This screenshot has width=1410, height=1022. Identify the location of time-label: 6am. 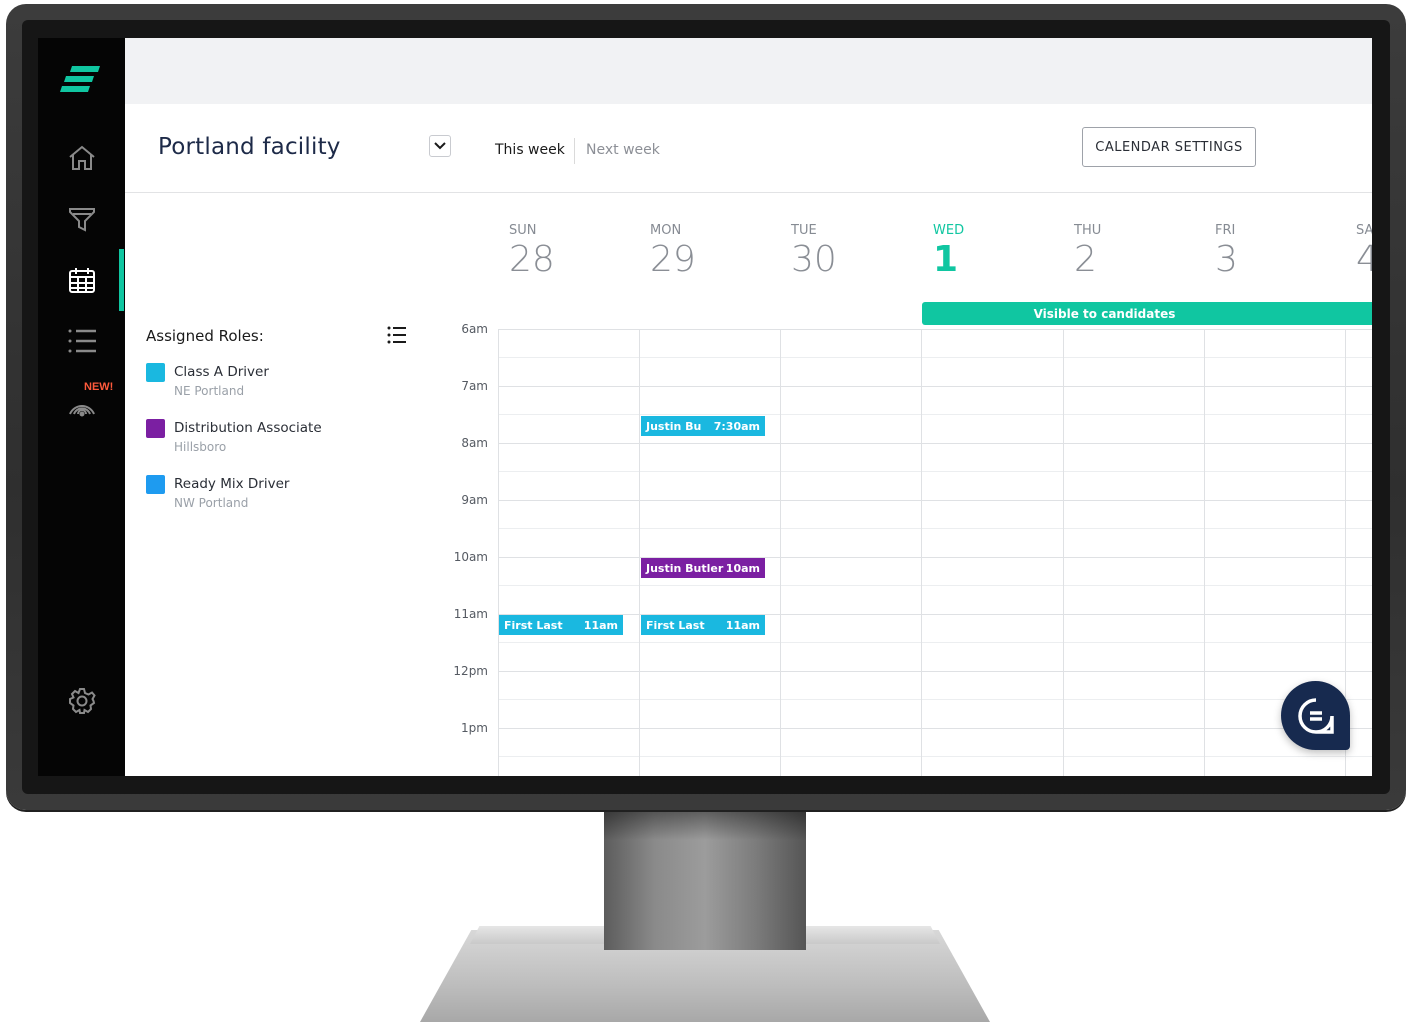
(474, 329).